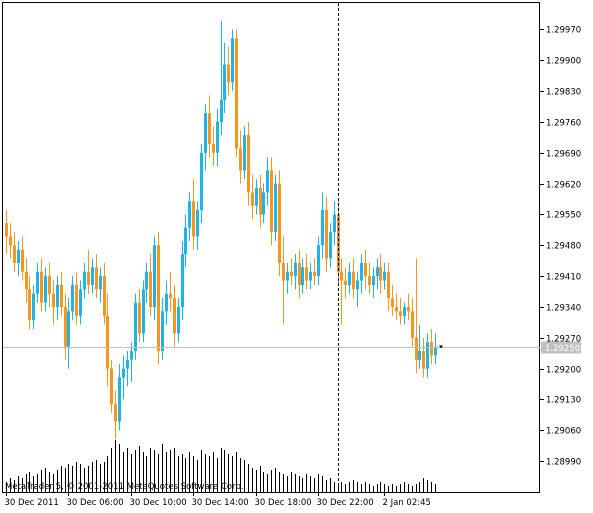 The image size is (593, 513). What do you see at coordinates (563, 124) in the screenshot?
I see `y-tick-label: 1.29760` at bounding box center [563, 124].